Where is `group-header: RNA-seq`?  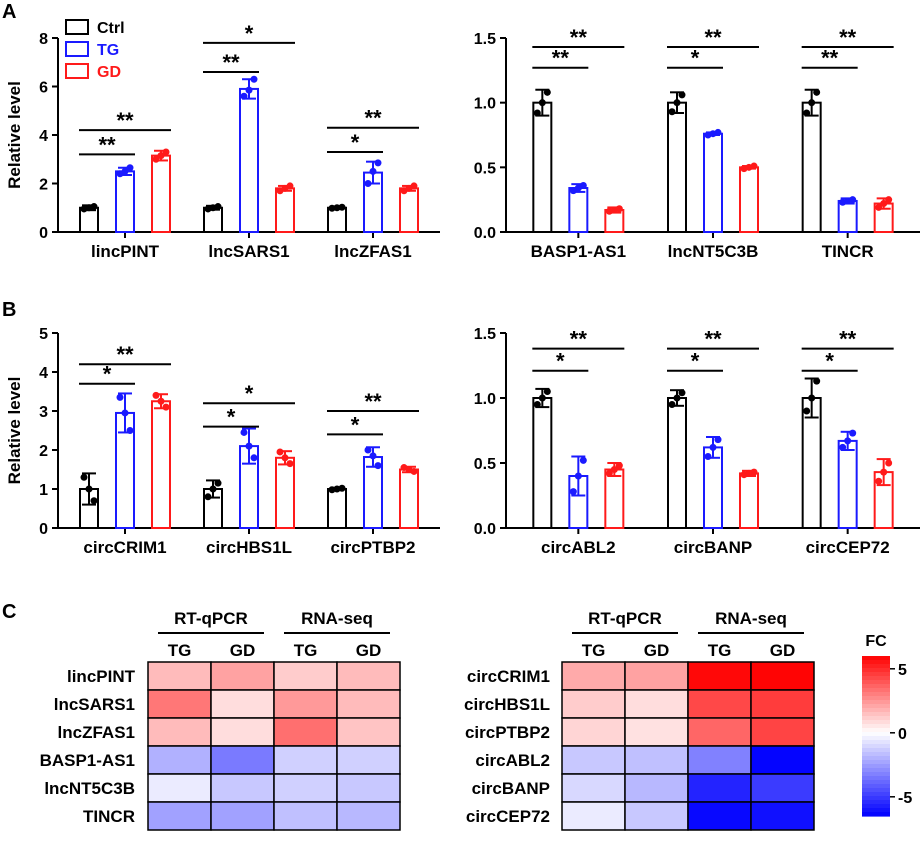
group-header: RNA-seq is located at coordinates (337, 618).